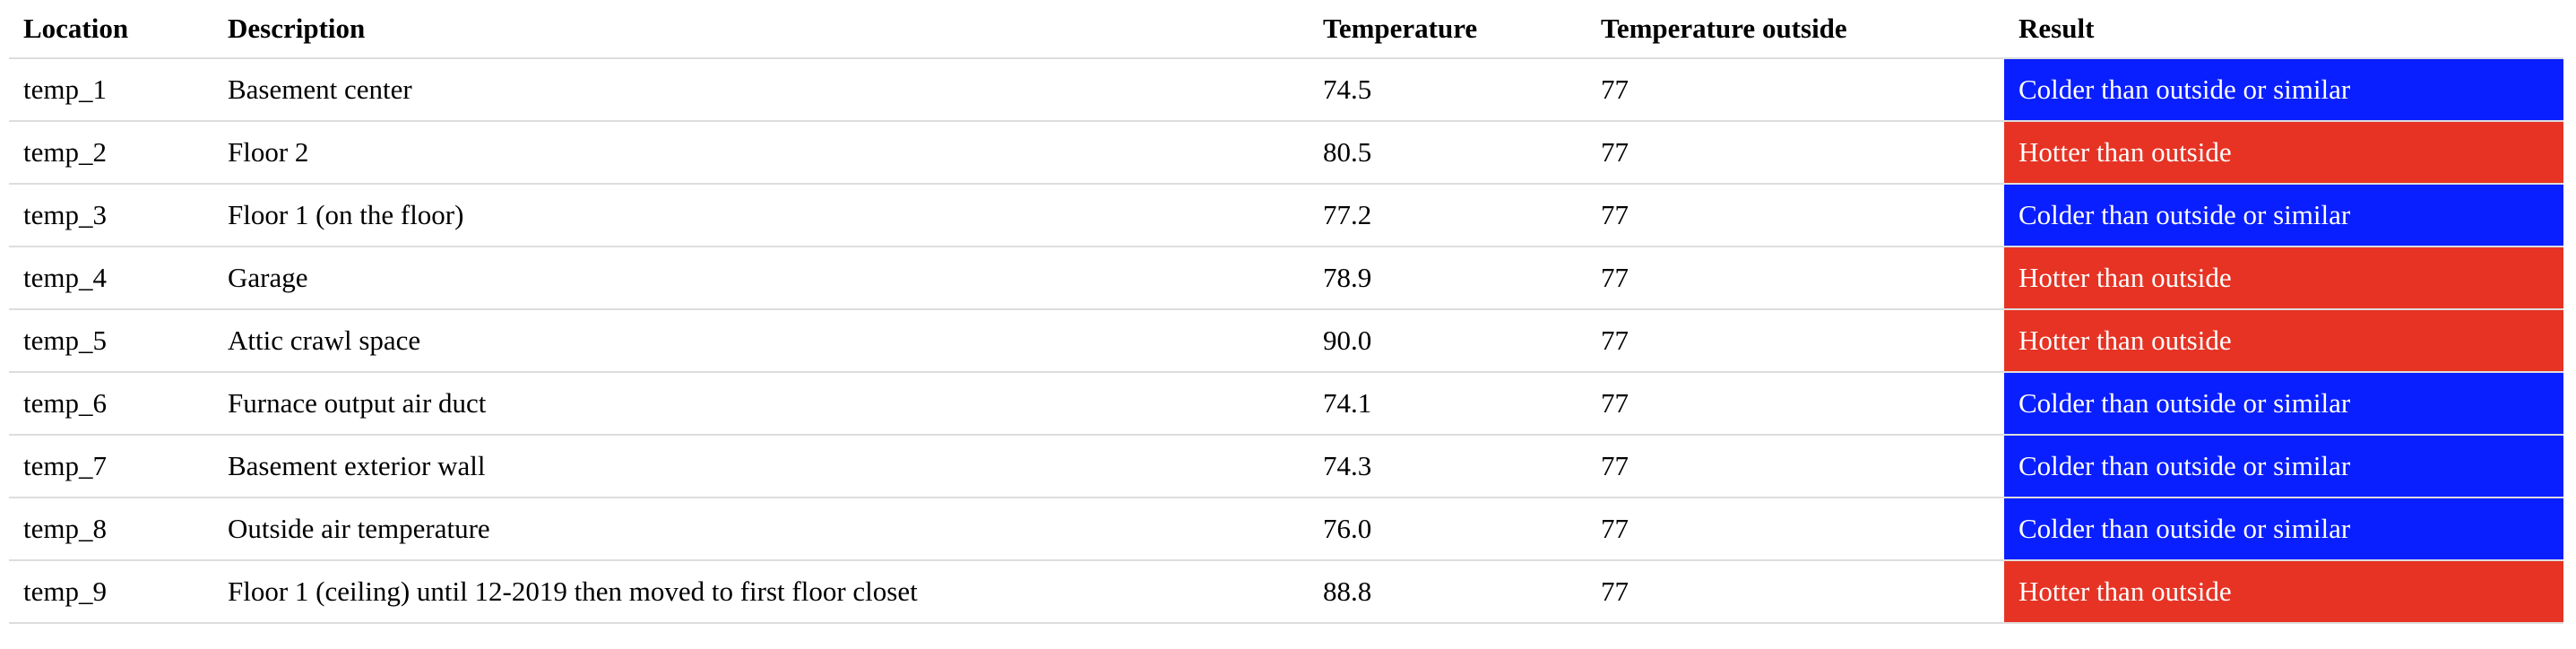 This screenshot has width=2576, height=649. What do you see at coordinates (111, 90) in the screenshot?
I see `cell-location: temp_1` at bounding box center [111, 90].